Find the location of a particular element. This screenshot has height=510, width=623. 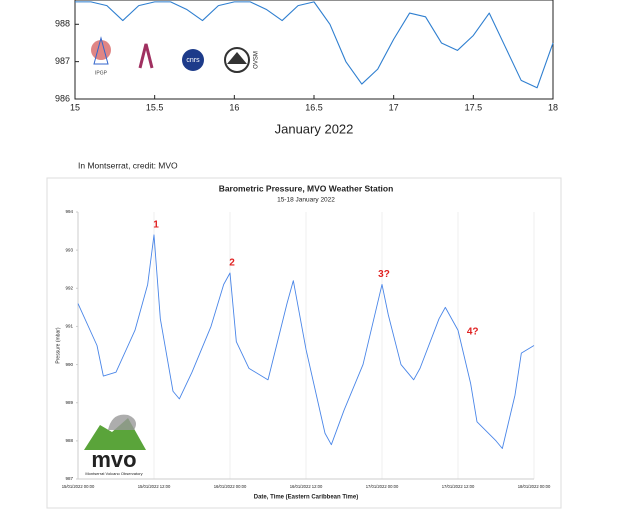

x-tick-label: 16.5 is located at coordinates (314, 107).